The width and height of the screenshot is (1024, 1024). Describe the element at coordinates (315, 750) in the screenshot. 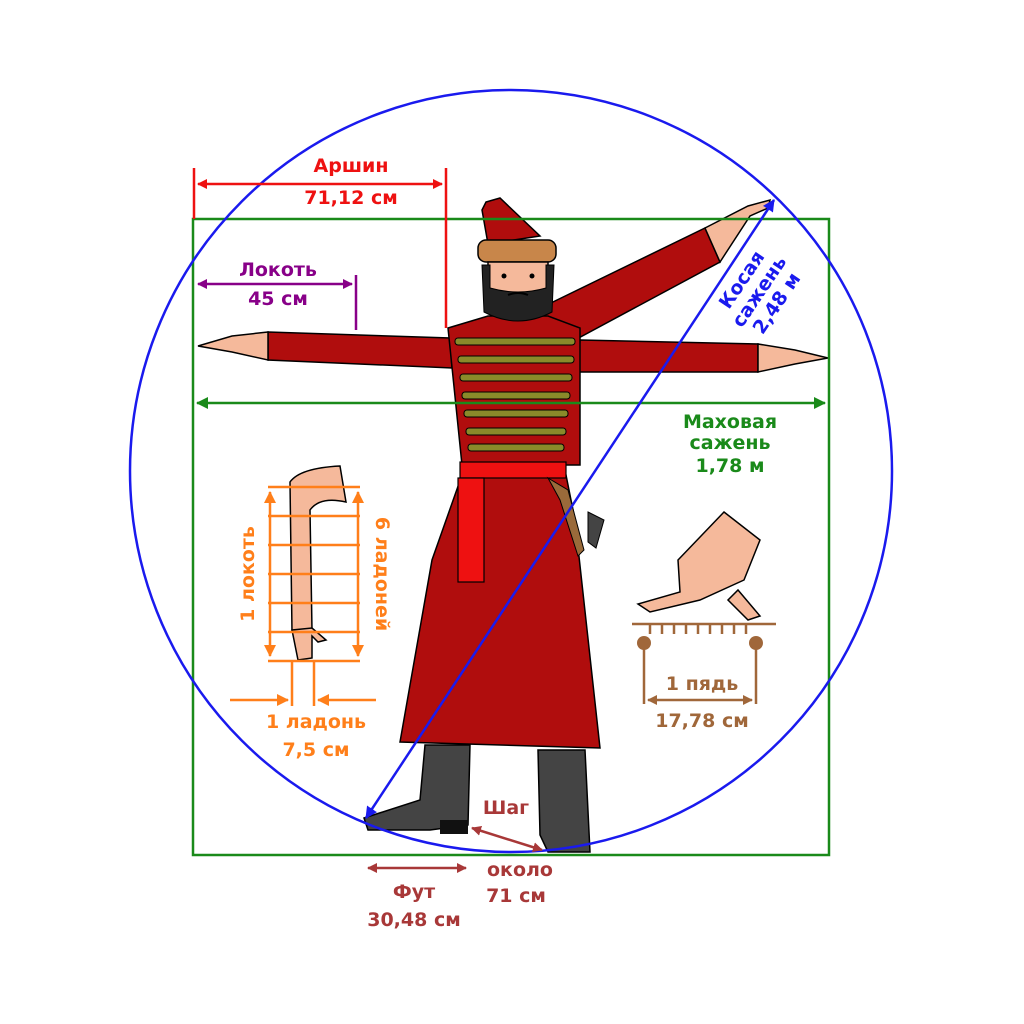

I see `ladon-value: 7,5 см` at that location.